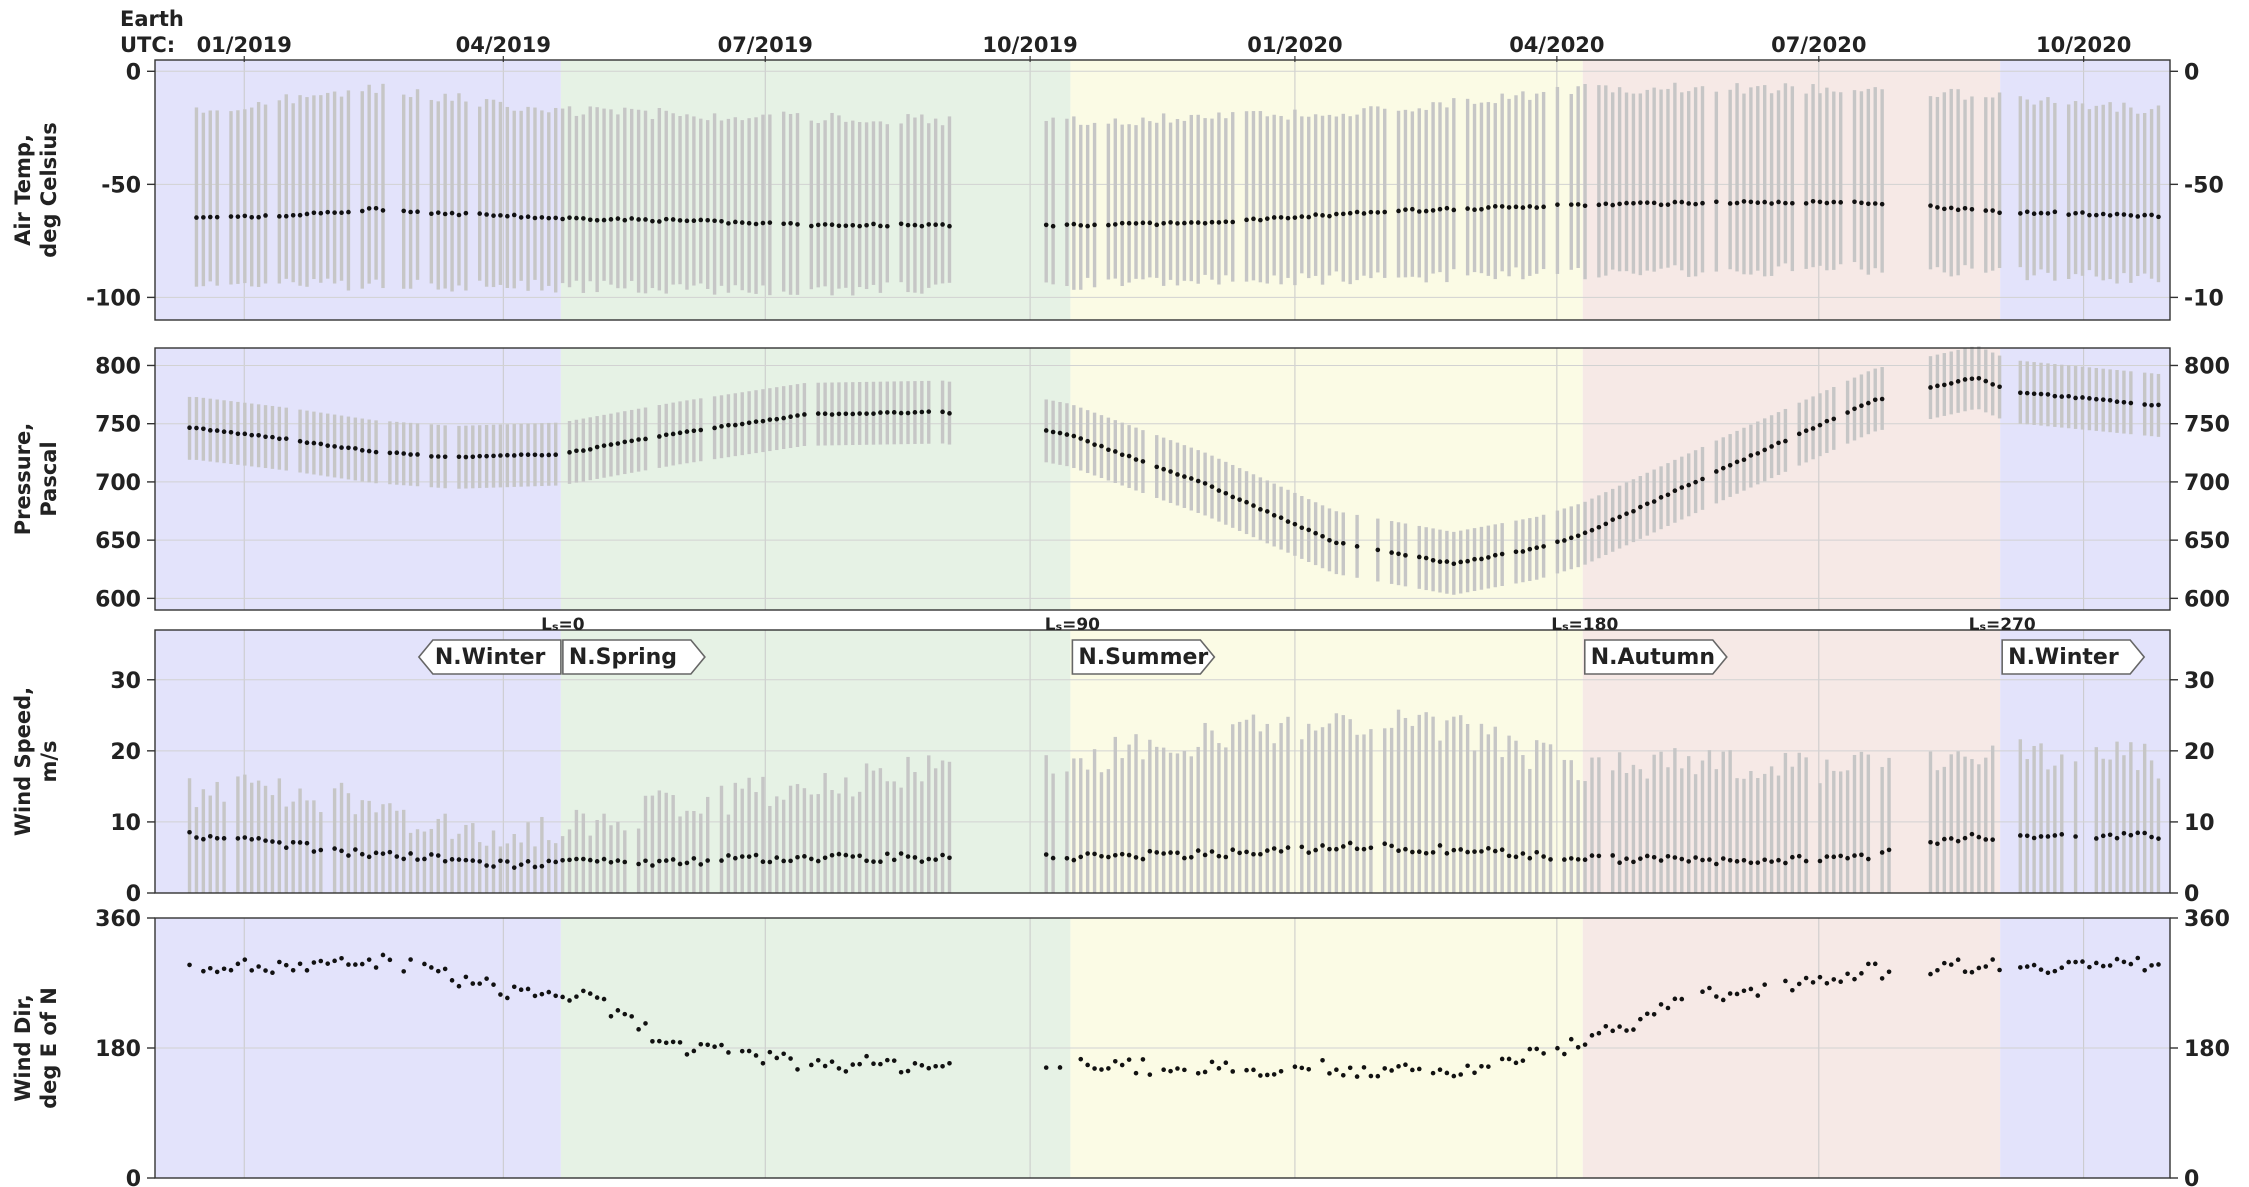 This screenshot has width=2249, height=1187. I want to click on date-tick-label: 04/2020, so click(1556, 45).